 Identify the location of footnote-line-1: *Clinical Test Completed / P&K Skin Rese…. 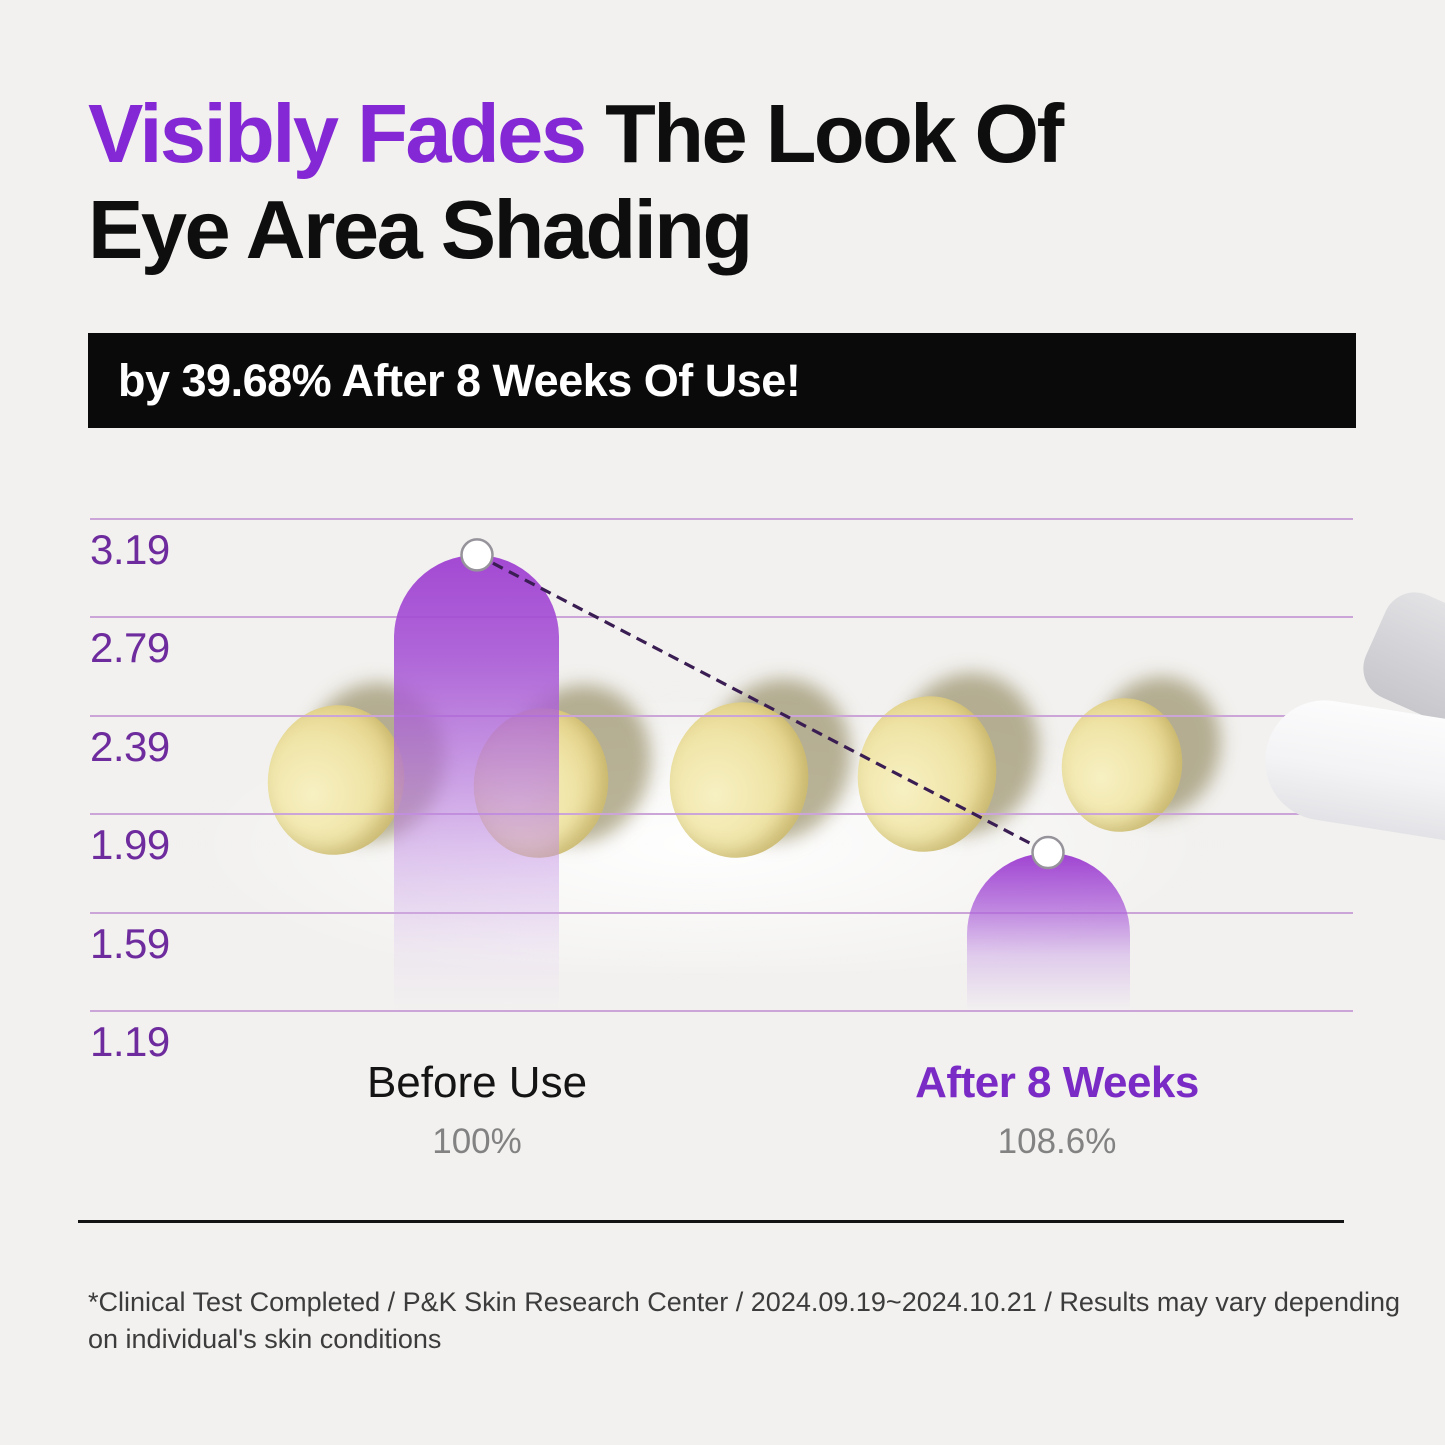
(744, 1302).